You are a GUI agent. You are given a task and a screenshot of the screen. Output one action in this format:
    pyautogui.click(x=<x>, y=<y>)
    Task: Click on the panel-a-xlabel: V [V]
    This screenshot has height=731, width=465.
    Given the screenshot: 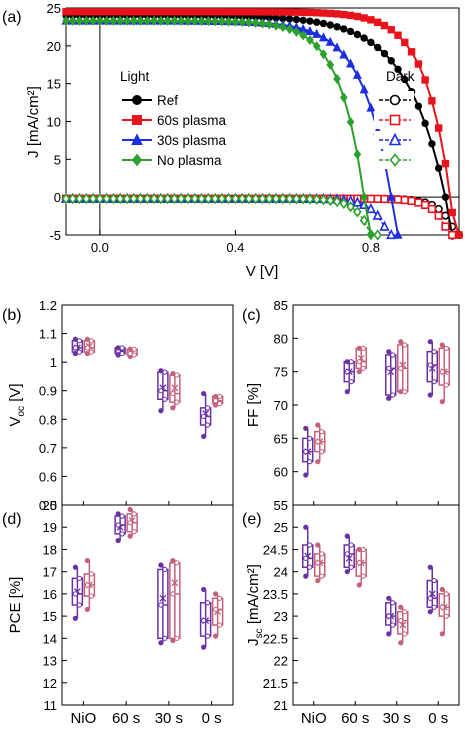 What is the action you would take?
    pyautogui.click(x=262, y=271)
    